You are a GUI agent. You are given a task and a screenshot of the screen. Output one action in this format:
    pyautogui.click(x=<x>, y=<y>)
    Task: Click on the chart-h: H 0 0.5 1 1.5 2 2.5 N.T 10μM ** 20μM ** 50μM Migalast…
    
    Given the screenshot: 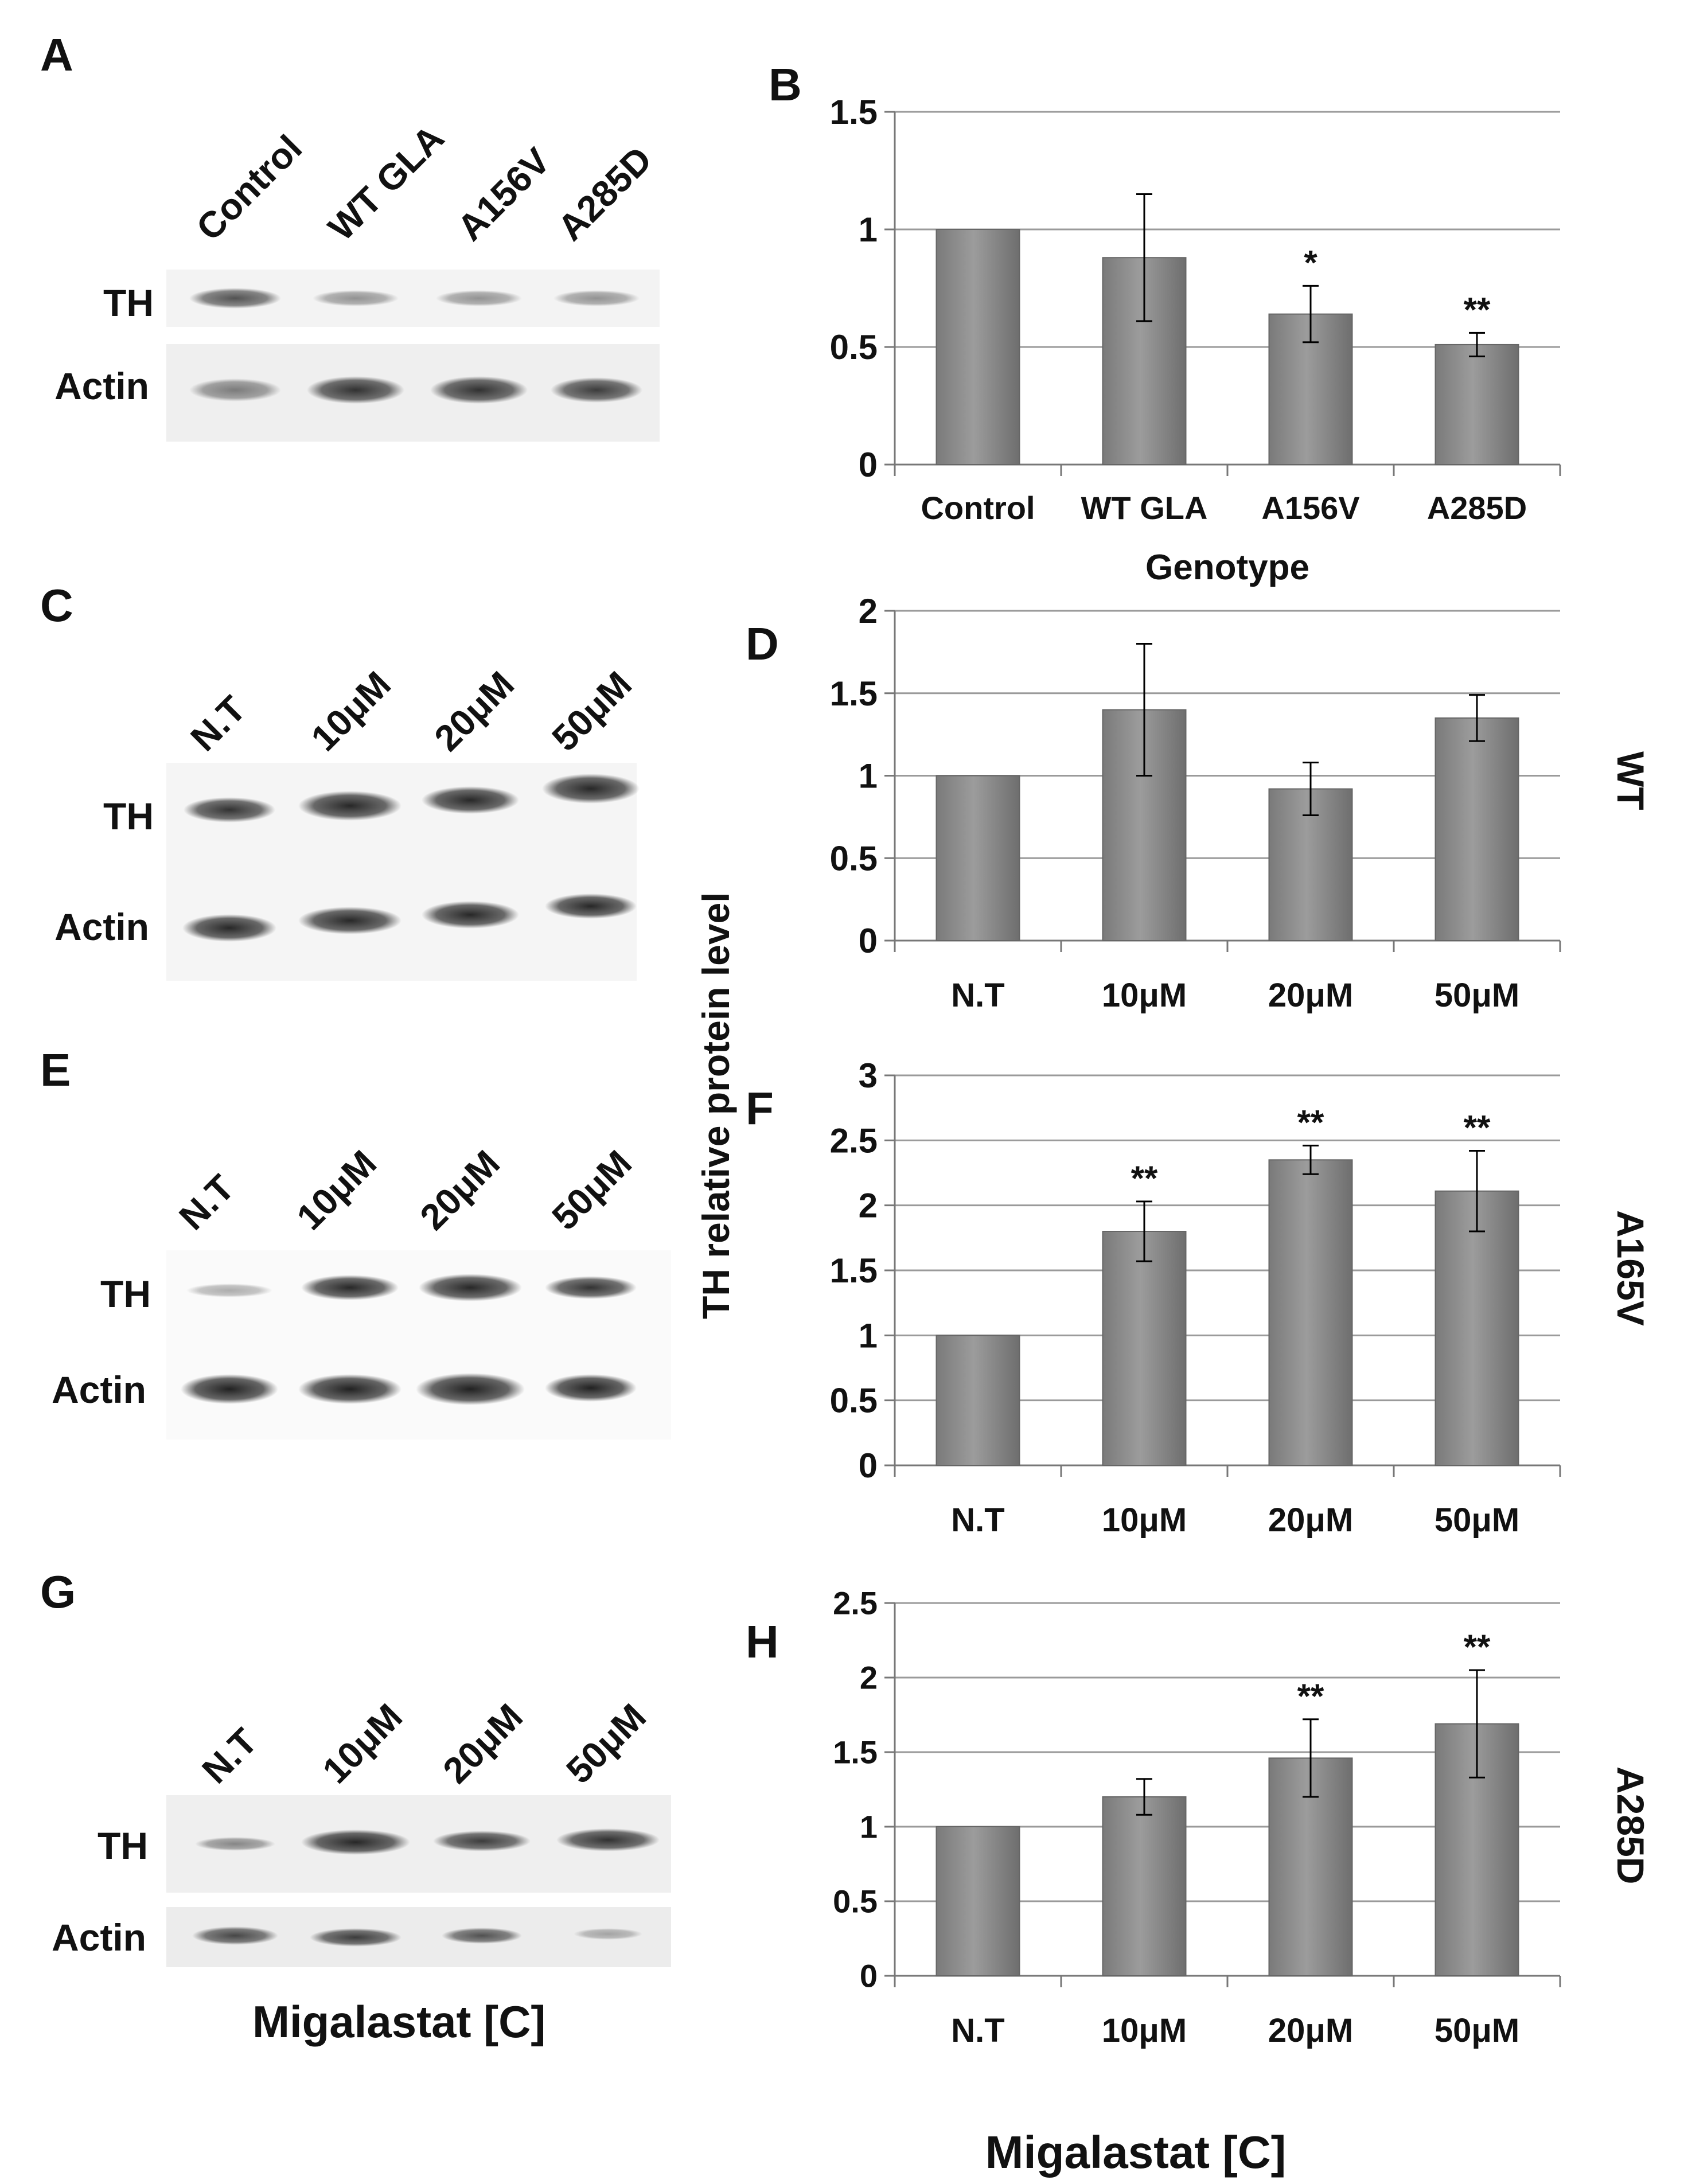 What is the action you would take?
    pyautogui.click(x=1199, y=1881)
    